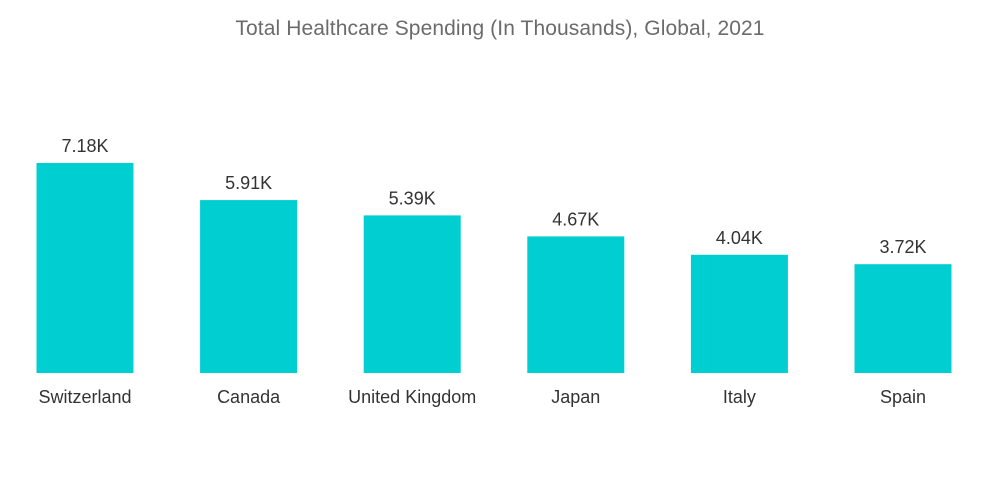 The width and height of the screenshot is (1000, 504). I want to click on x-tick-label-united-kingdom: United Kingdom, so click(412, 397).